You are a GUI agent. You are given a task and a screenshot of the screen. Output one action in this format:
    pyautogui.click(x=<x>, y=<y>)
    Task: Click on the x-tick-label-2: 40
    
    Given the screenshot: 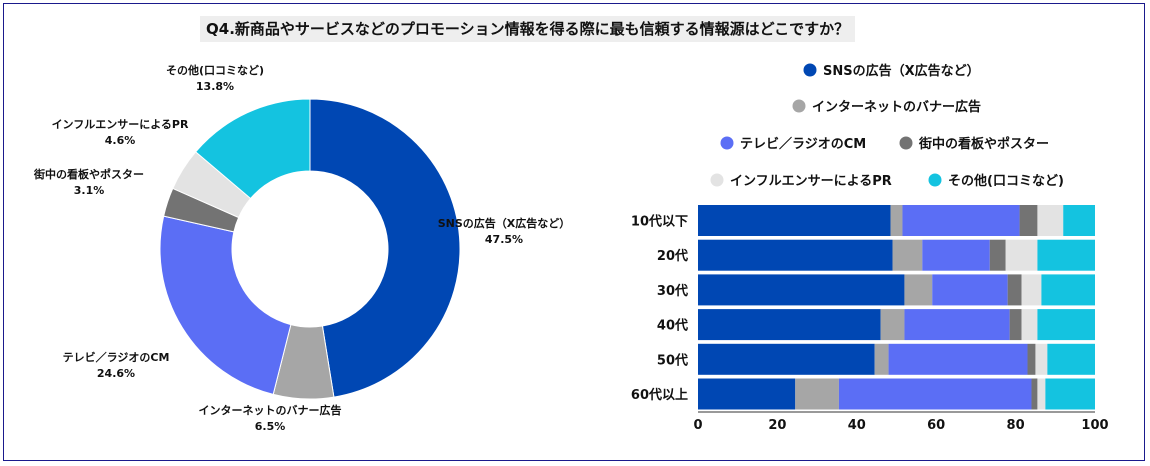 What is the action you would take?
    pyautogui.click(x=857, y=425)
    